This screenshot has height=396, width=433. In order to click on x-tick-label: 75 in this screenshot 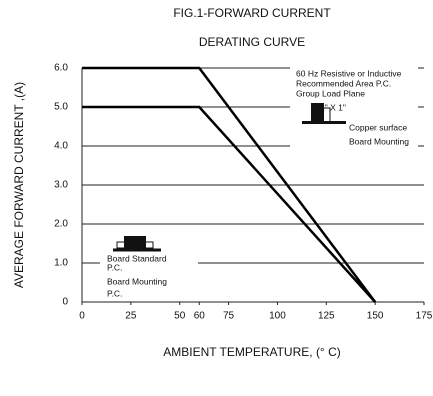, I will do `click(229, 316)`.